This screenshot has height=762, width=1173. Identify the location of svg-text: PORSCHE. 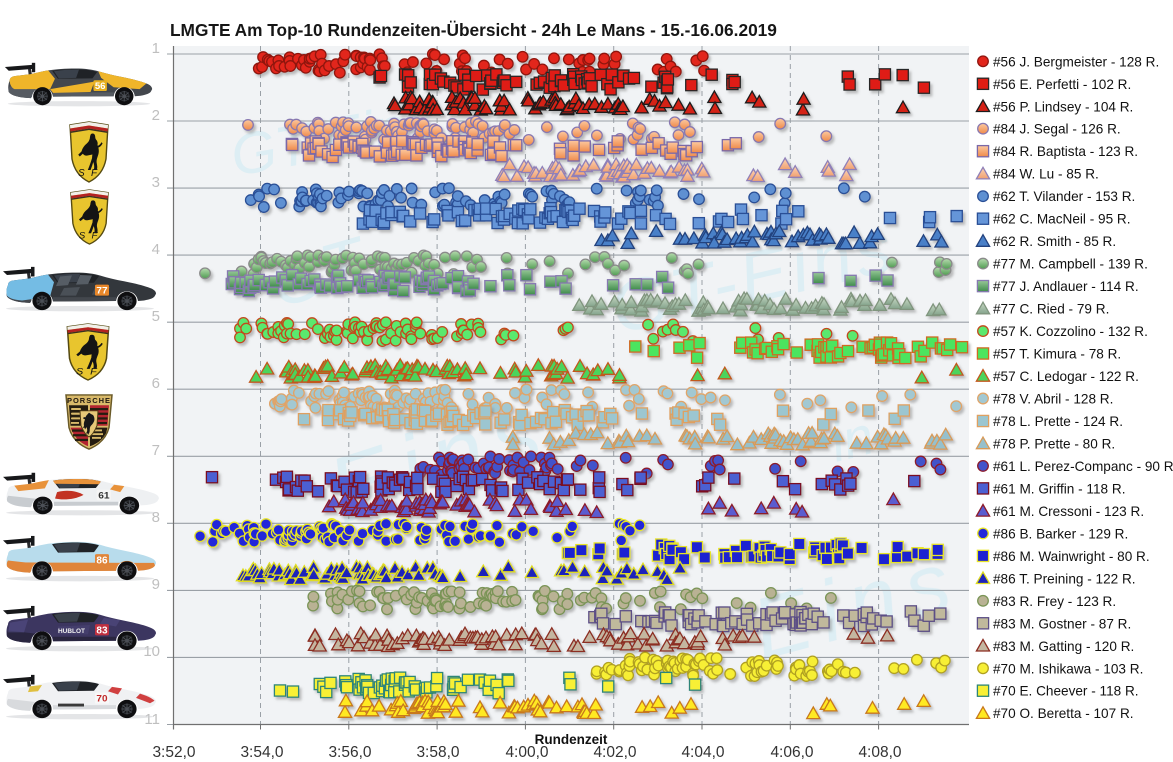
(89, 400).